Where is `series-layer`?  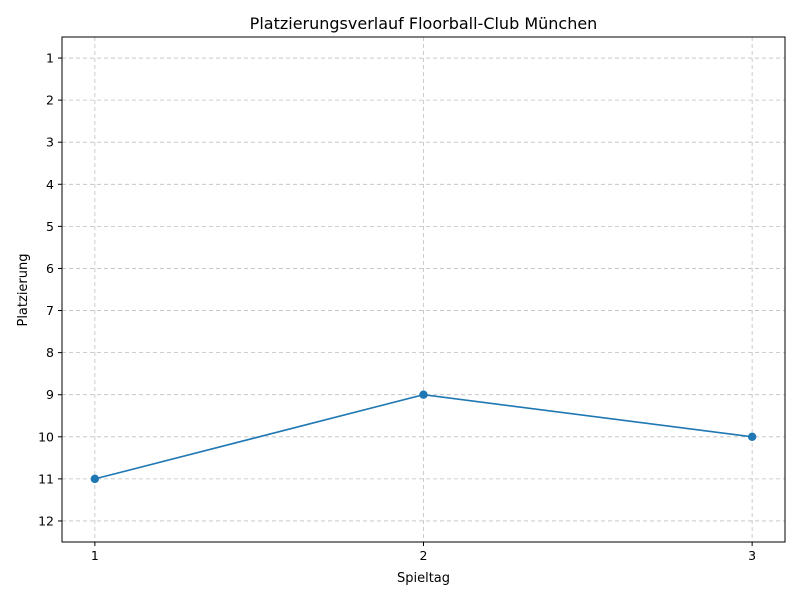 series-layer is located at coordinates (423, 437).